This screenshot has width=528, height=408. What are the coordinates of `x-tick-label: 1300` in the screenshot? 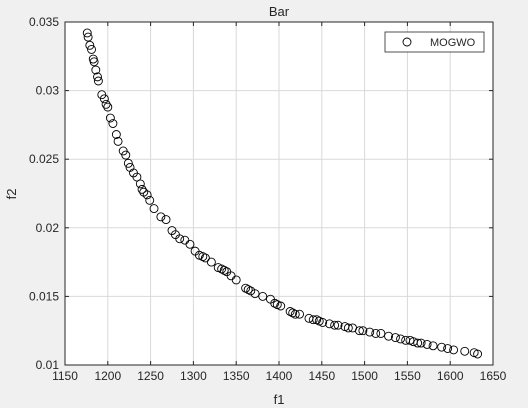 It's located at (193, 376).